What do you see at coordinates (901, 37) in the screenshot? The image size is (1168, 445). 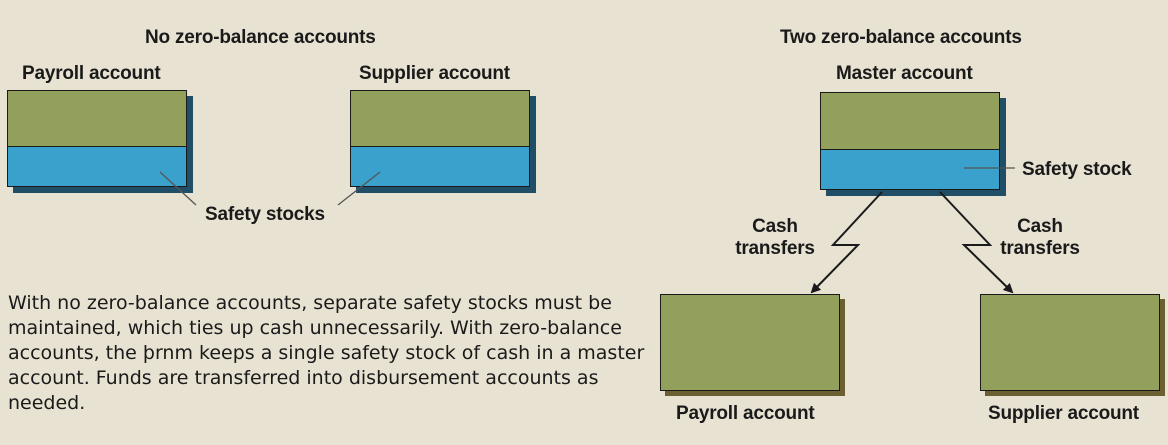 I see `right-heading: Two zero-balance accounts` at bounding box center [901, 37].